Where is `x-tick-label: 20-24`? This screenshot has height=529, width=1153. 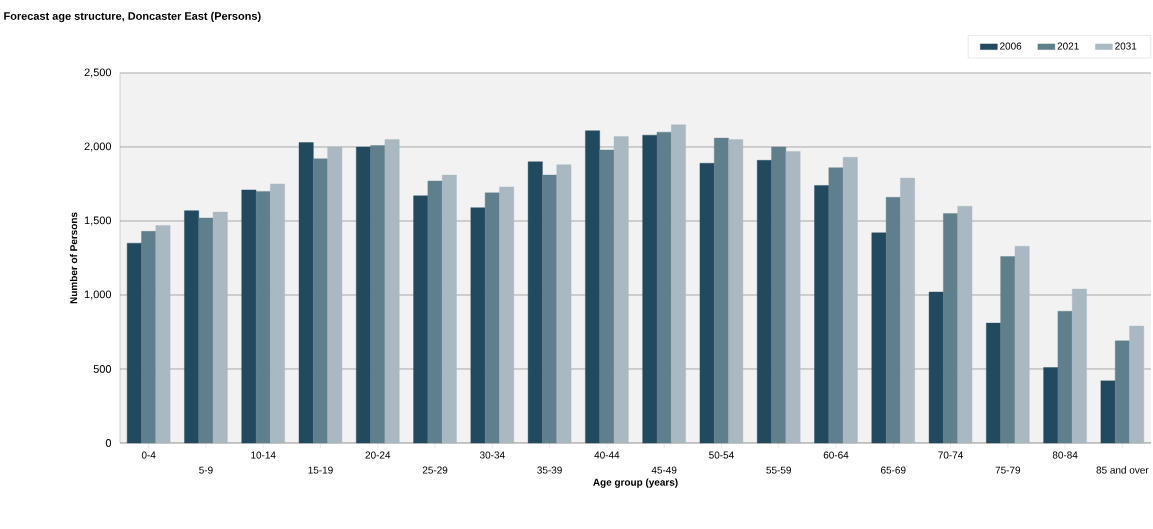
x-tick-label: 20-24 is located at coordinates (378, 455).